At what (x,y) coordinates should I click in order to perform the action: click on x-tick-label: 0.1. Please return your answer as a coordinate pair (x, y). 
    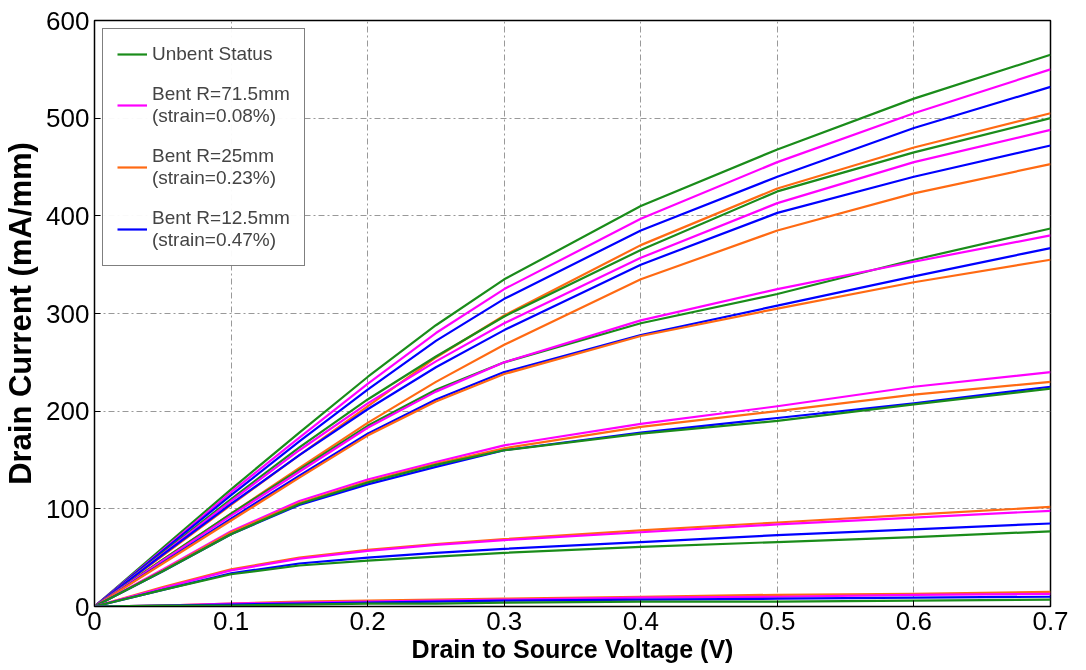
    Looking at the image, I should click on (231, 620).